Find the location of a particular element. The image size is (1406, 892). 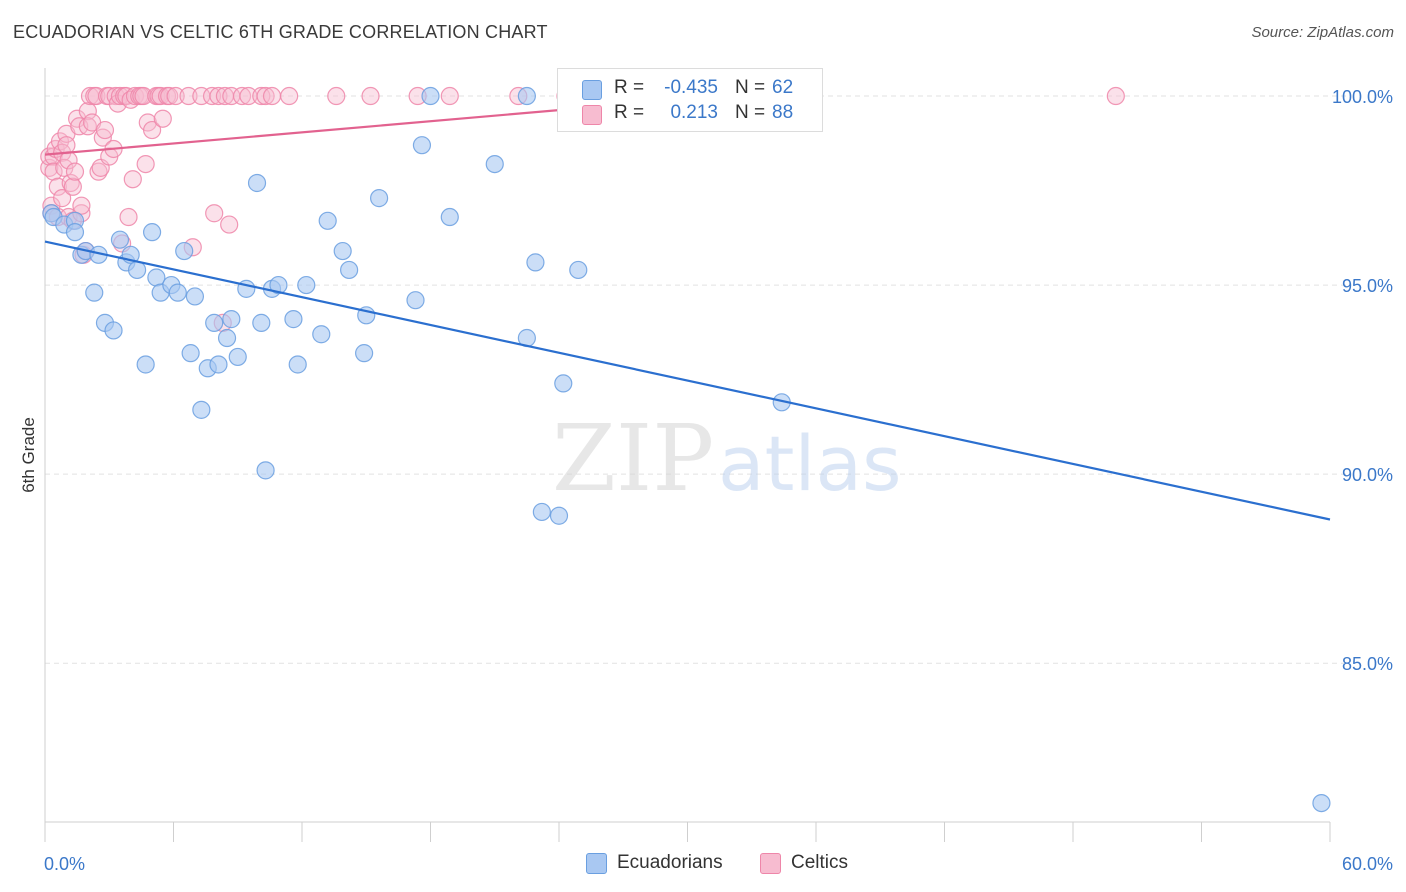

legend-label-celtics: Celtics is located at coordinates (820, 862).